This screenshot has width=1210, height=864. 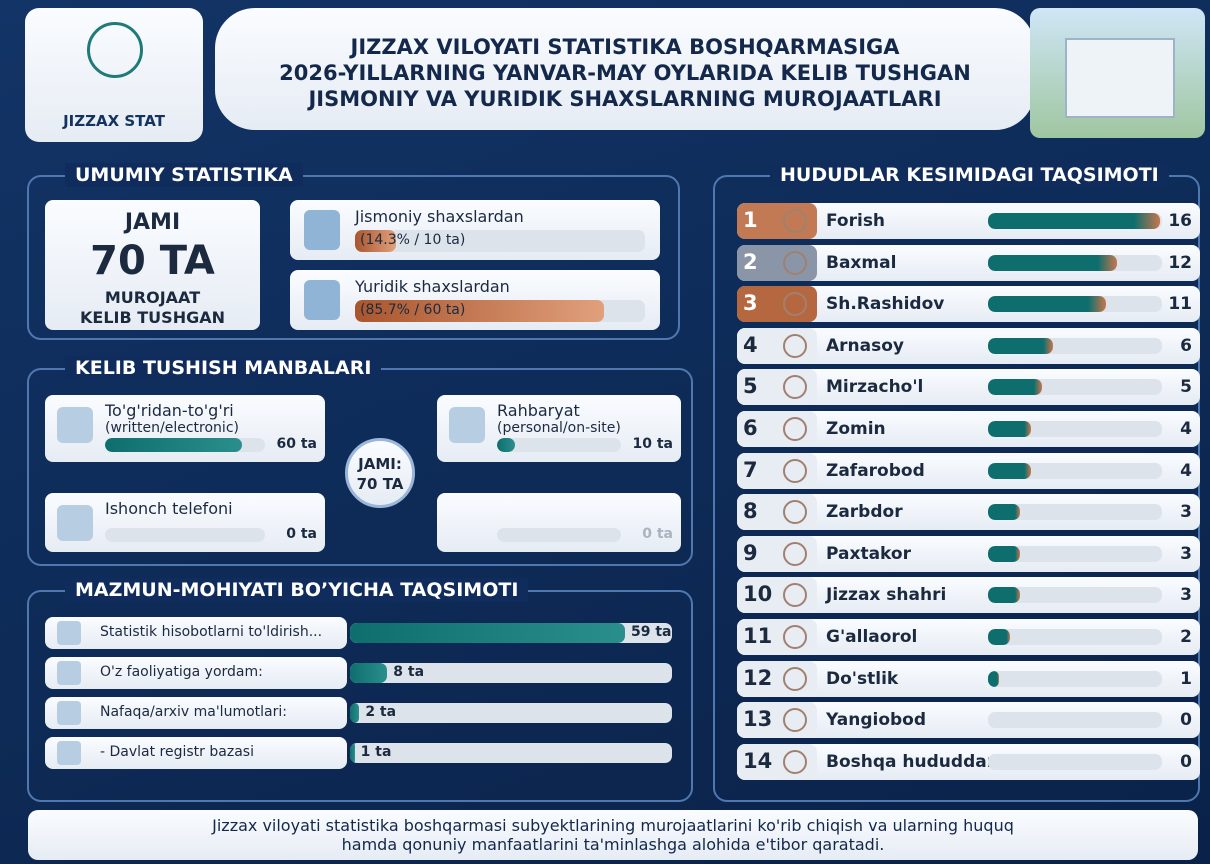 I want to click on region-name: Zafarobod, so click(x=875, y=470).